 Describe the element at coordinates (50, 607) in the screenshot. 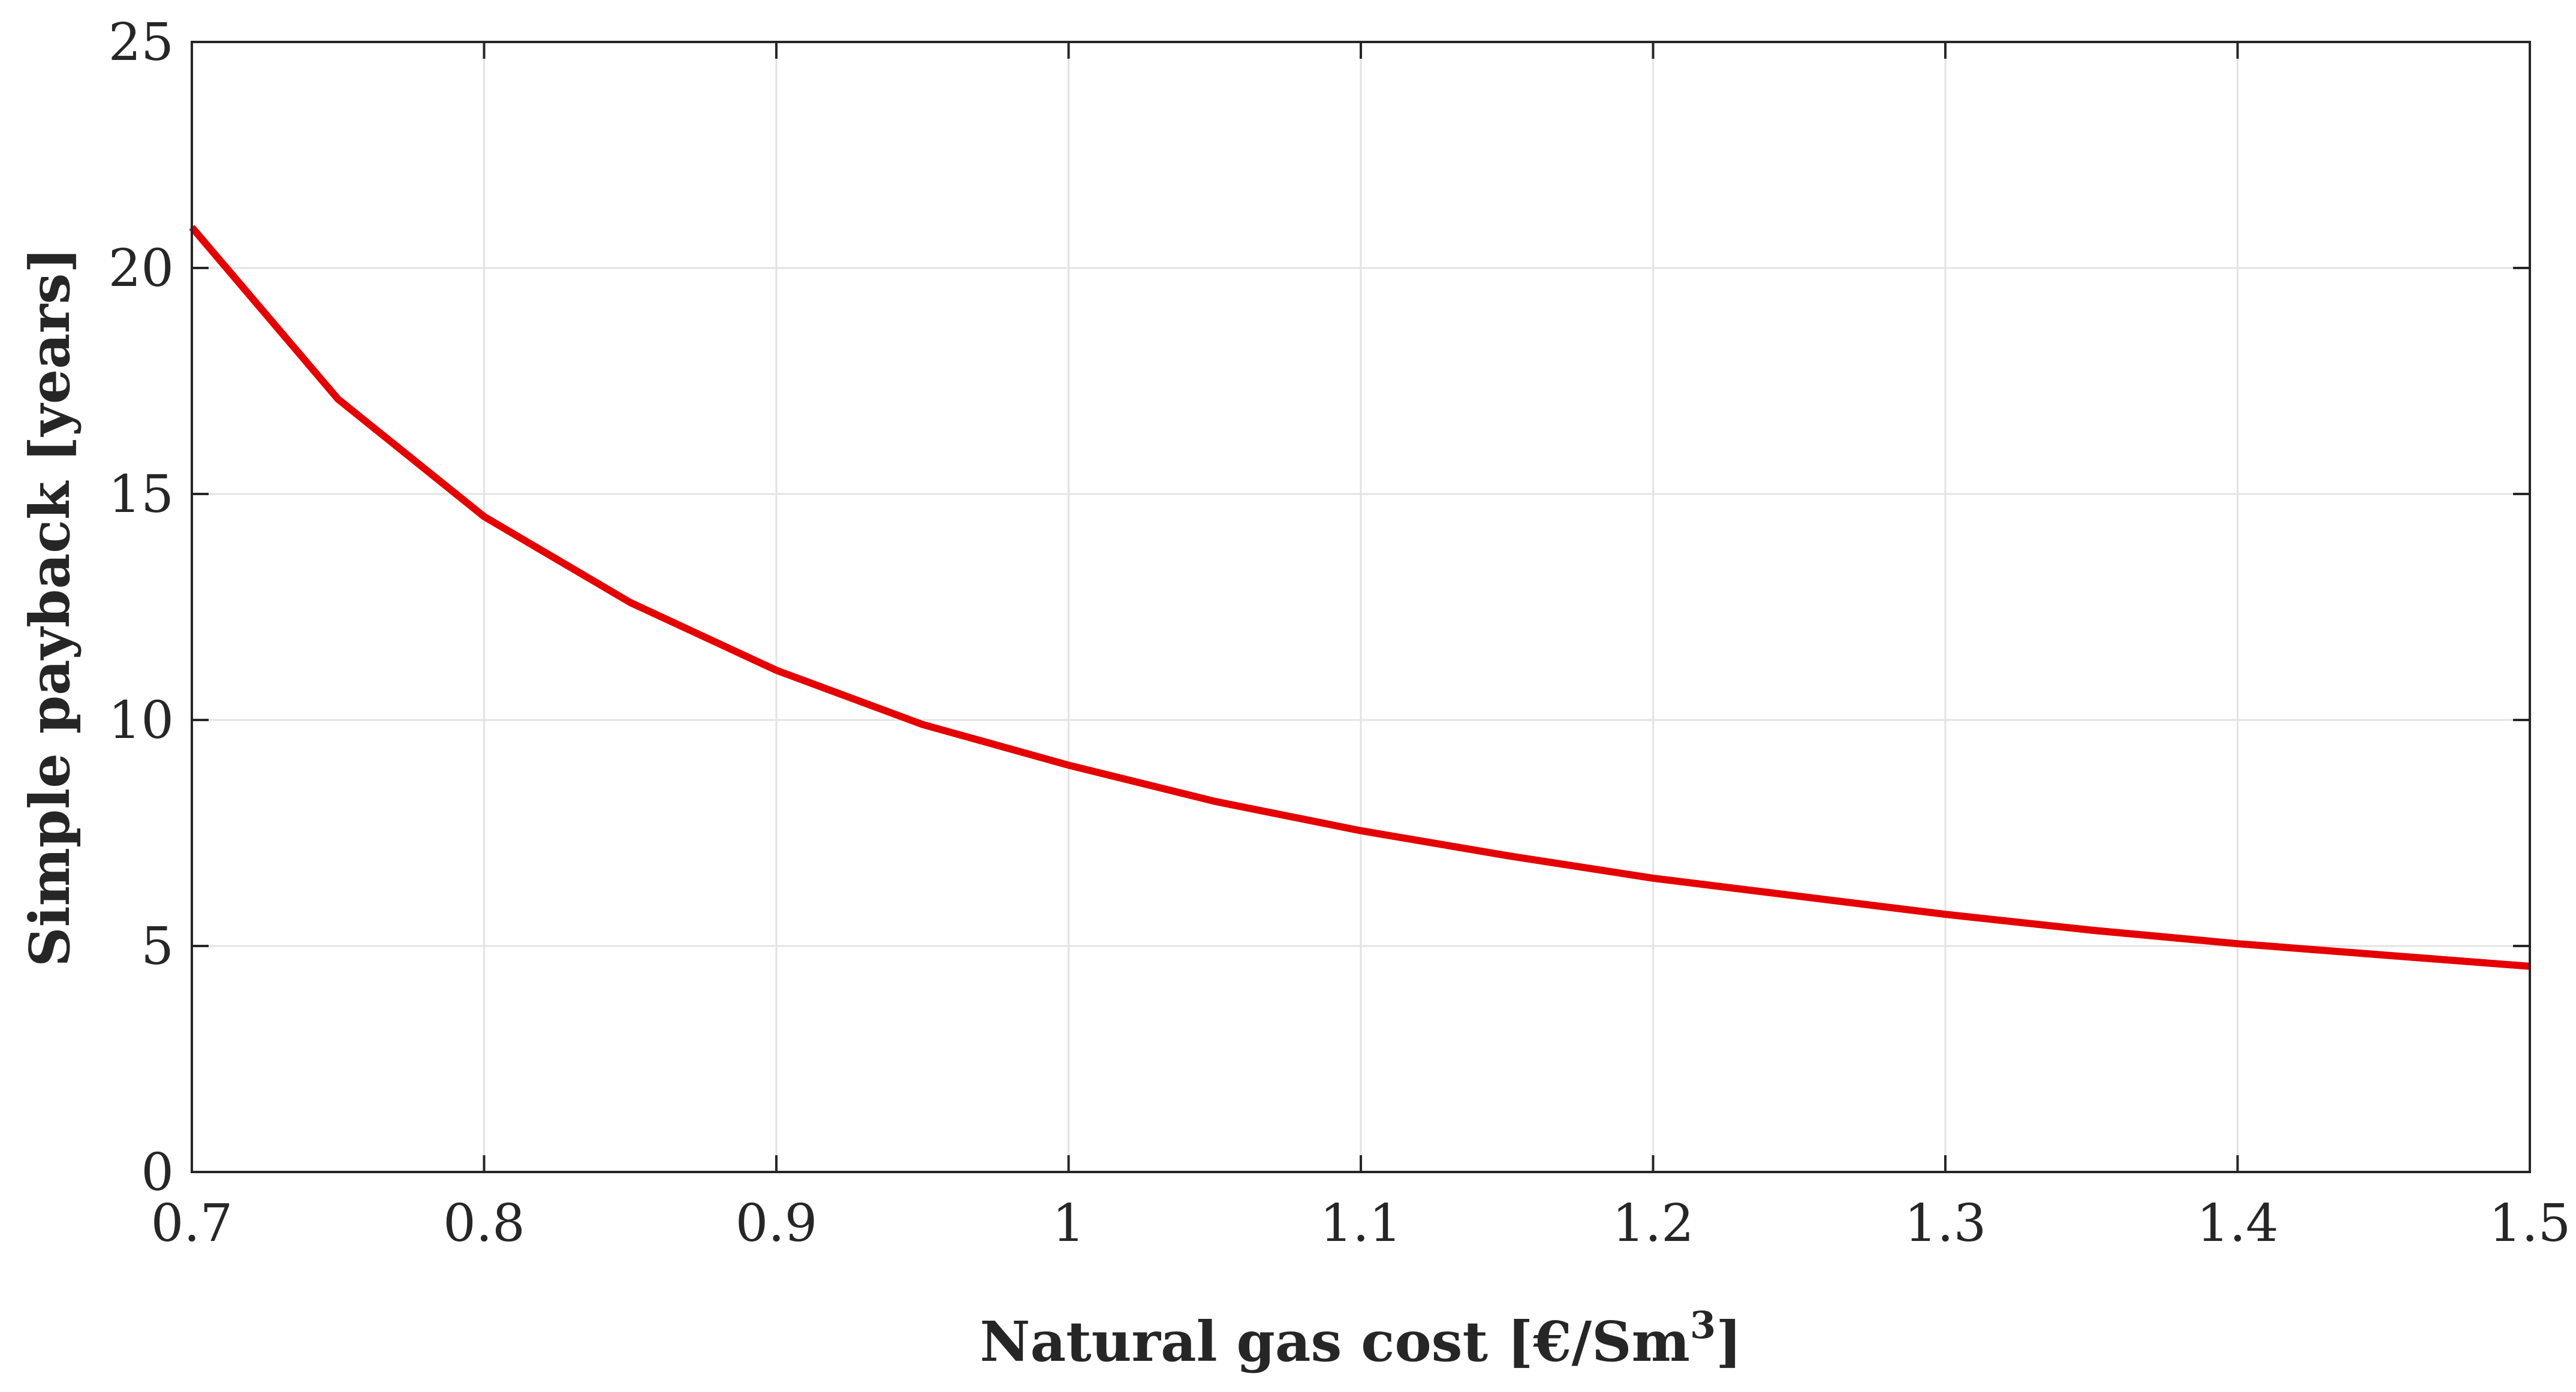

I see `y-axis-title: Simple payback [years]` at that location.